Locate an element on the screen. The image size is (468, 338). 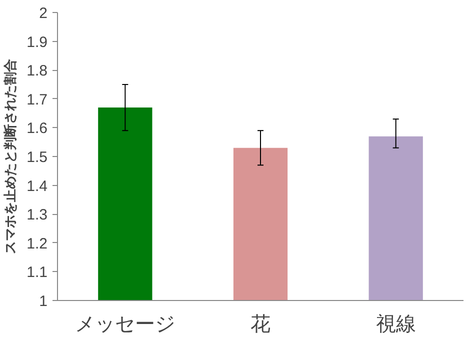
x-tick-label: 視線 is located at coordinates (396, 324).